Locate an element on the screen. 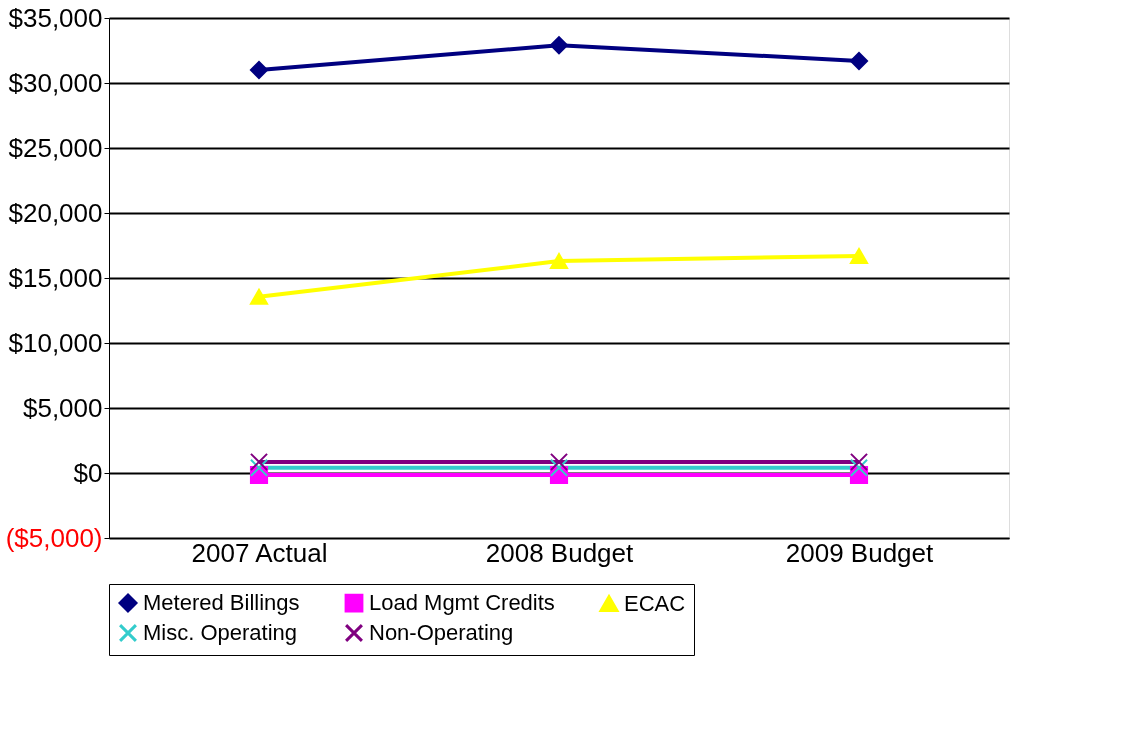 The height and width of the screenshot is (733, 1127). y-tick-label: $20,000 is located at coordinates (55, 212).